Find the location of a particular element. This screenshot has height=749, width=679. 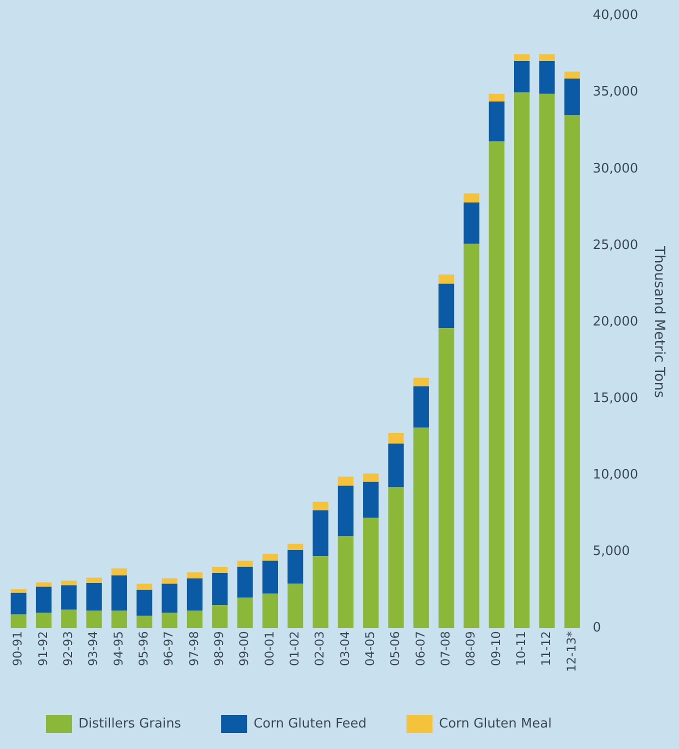

x-tick-label: 97-98 is located at coordinates (193, 648).